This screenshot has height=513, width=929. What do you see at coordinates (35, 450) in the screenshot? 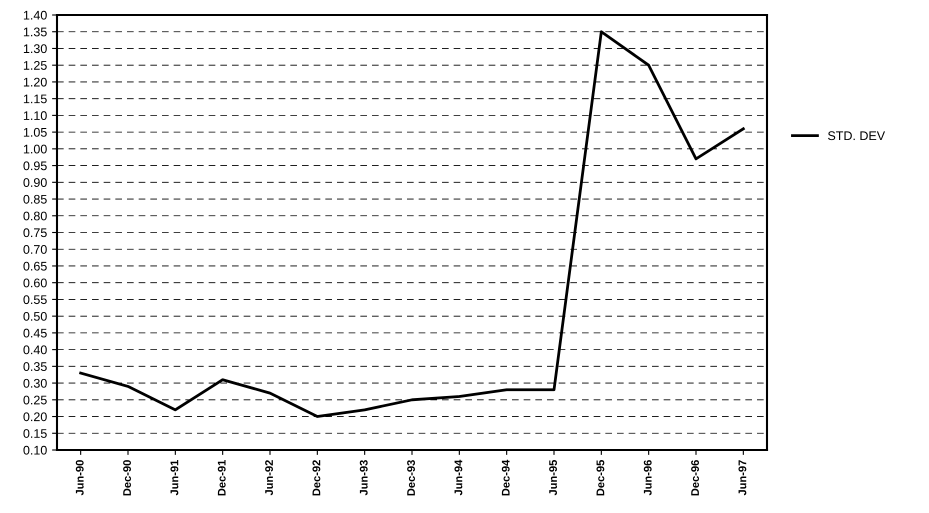
I see `y-tick-label: 0.10` at bounding box center [35, 450].